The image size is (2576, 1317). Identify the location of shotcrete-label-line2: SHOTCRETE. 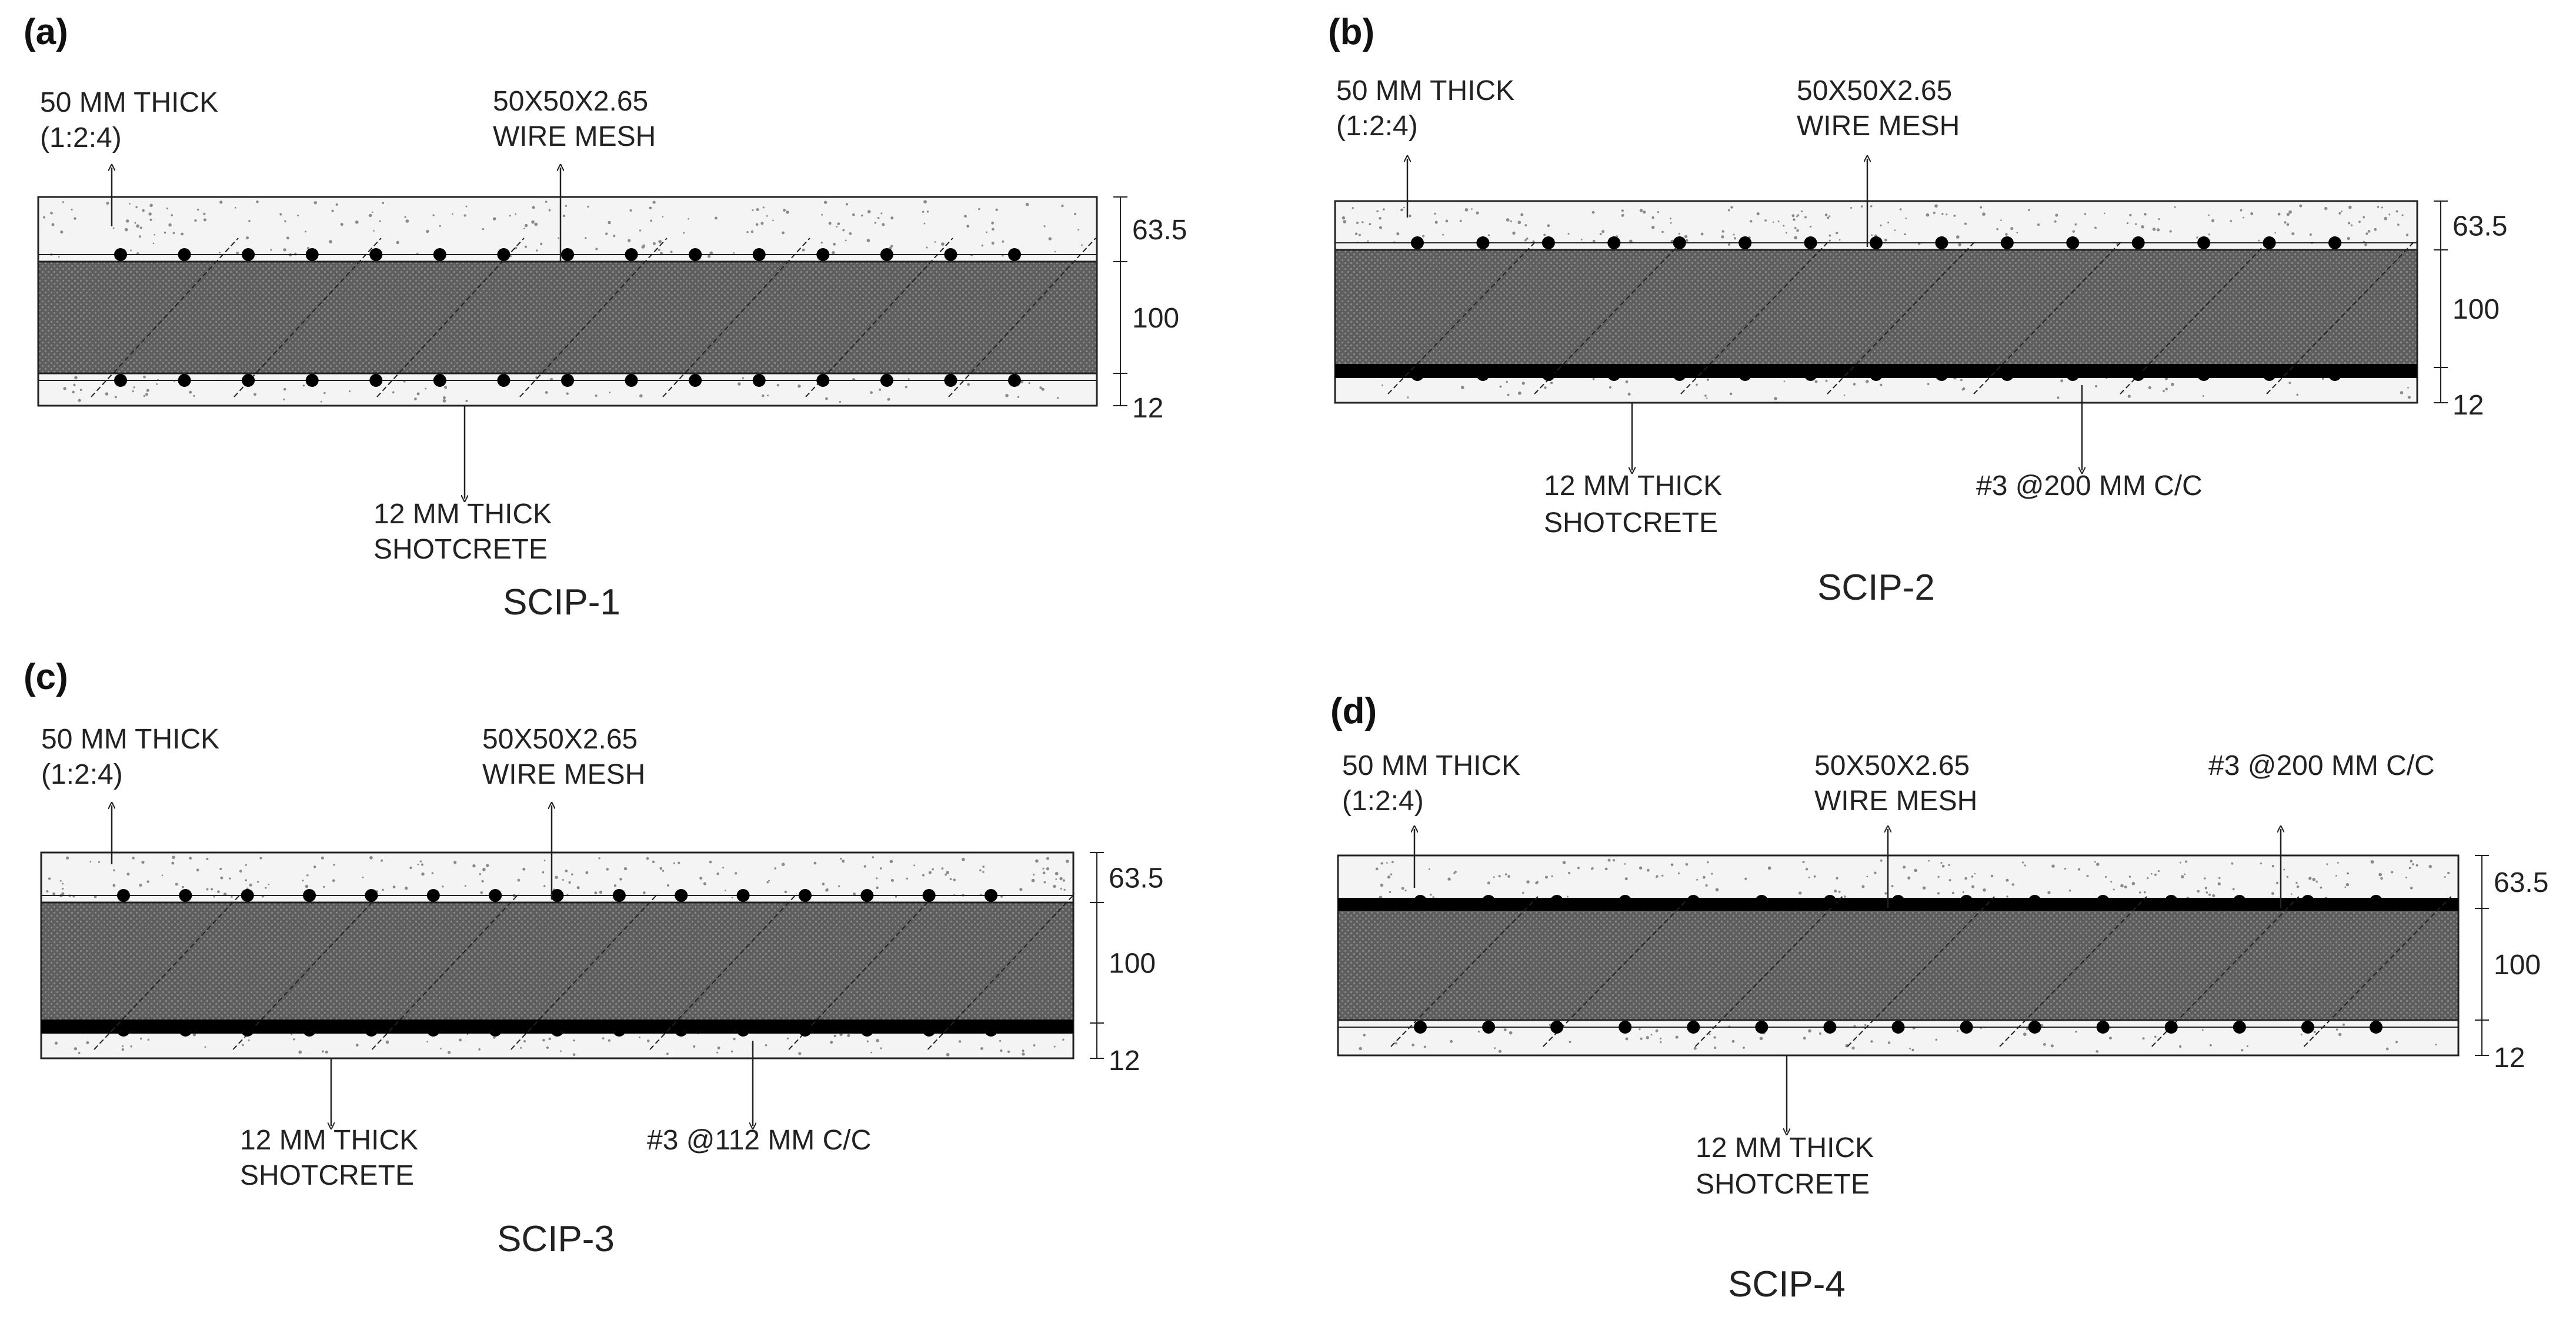
(327, 1175).